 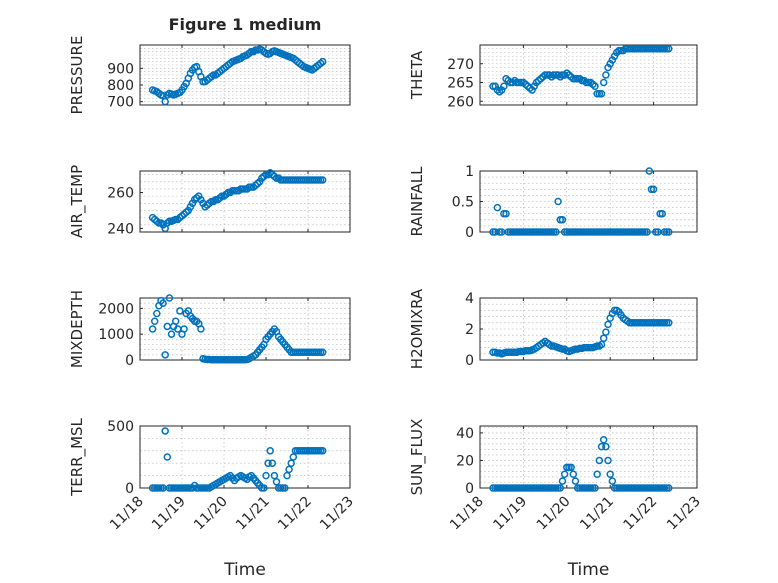 What do you see at coordinates (465, 434) in the screenshot?
I see `y-tick-label: 40` at bounding box center [465, 434].